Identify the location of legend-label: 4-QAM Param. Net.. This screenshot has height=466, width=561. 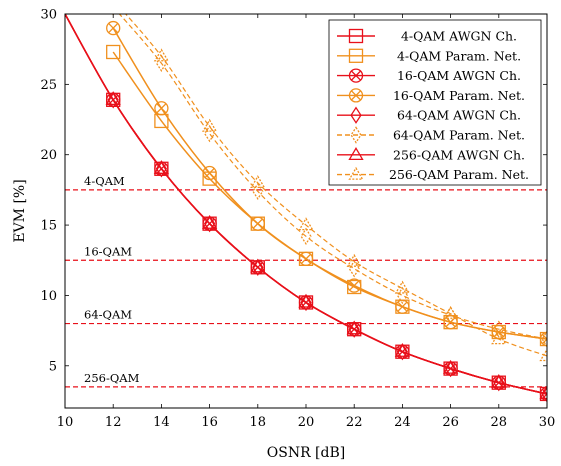
(459, 55).